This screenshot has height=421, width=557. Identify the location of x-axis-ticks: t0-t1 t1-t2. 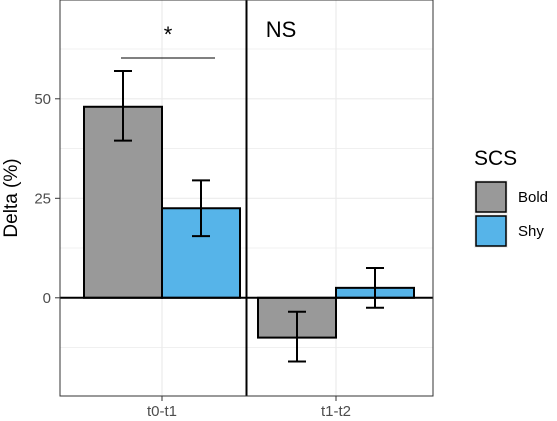
(249, 408).